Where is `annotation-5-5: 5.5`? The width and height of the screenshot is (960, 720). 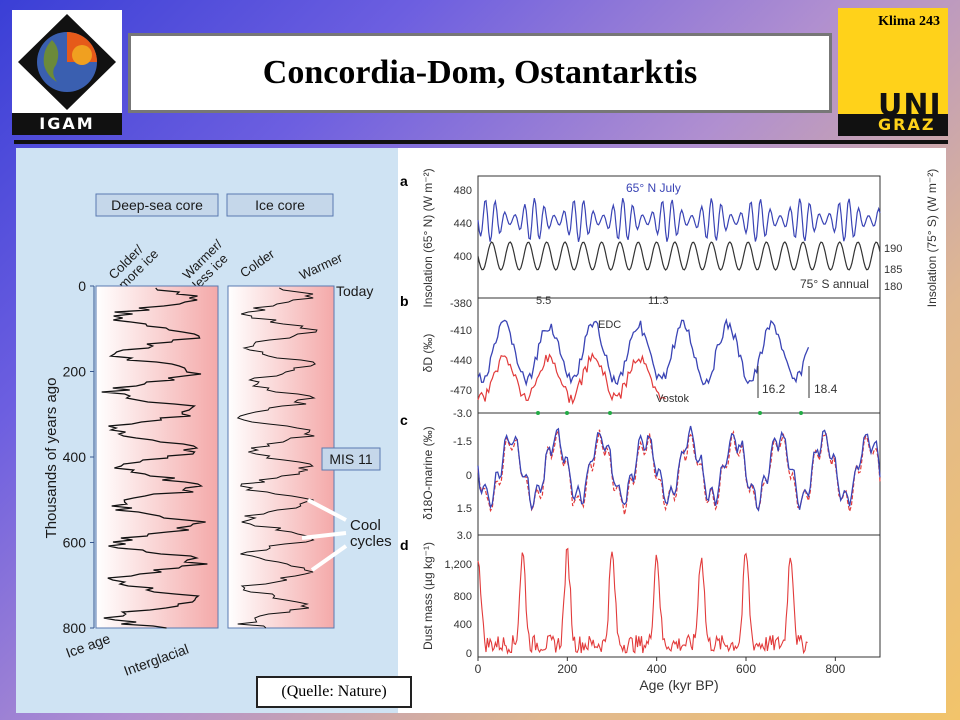
annotation-5-5: 5.5 is located at coordinates (543, 301).